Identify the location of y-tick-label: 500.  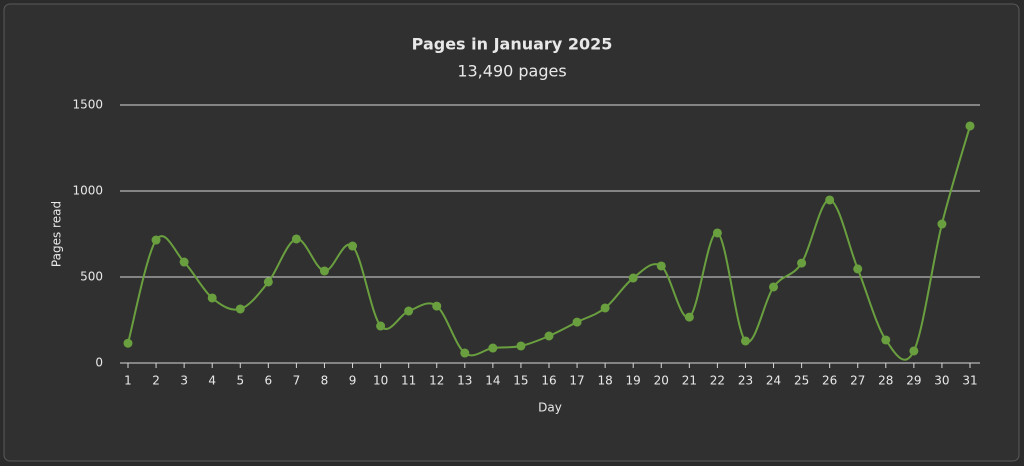
(91, 277).